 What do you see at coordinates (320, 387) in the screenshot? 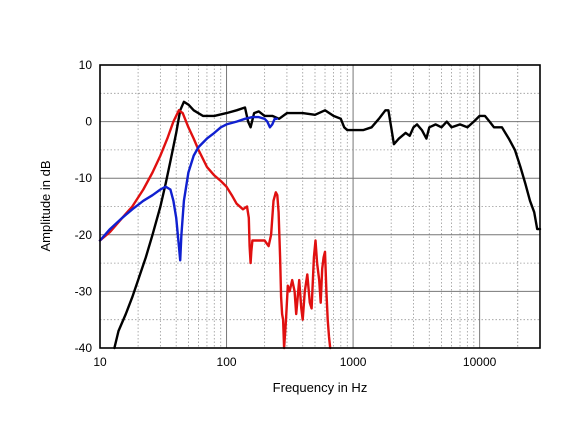
I see `x-axis-label: Frequency in Hz` at bounding box center [320, 387].